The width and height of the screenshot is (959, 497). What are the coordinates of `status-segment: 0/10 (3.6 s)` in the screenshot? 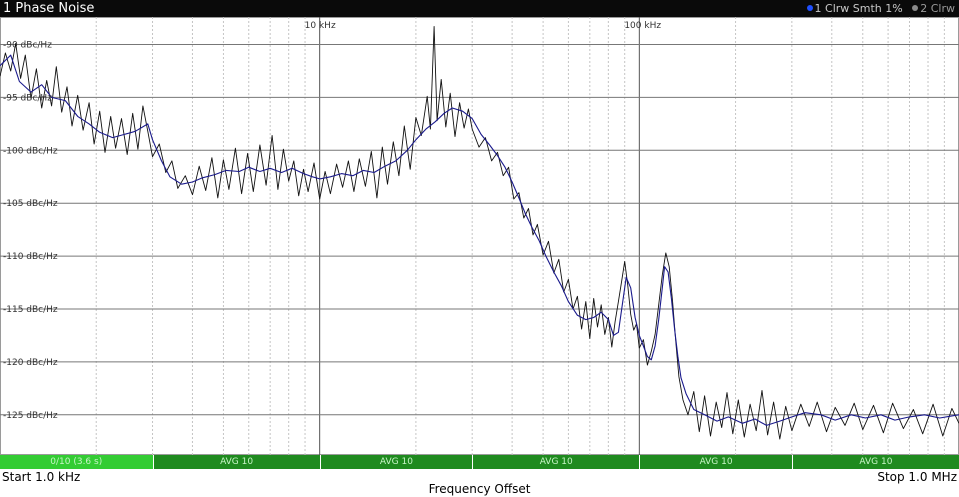 It's located at (76, 462).